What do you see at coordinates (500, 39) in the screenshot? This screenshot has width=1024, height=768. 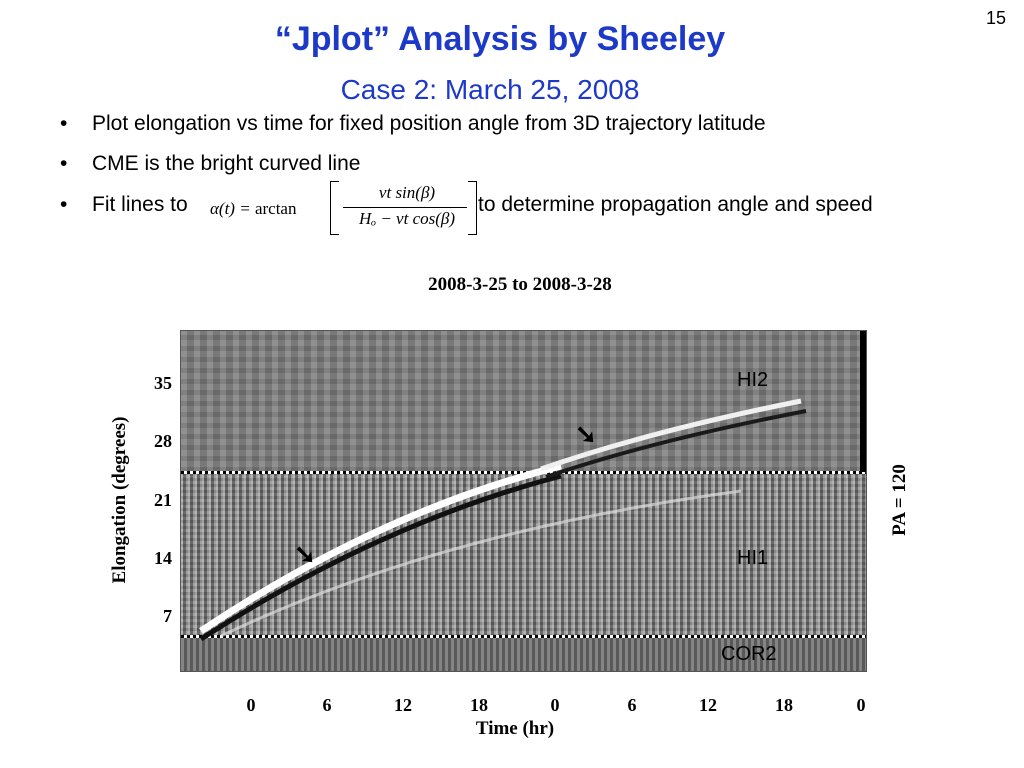 I see `slide-title: “Jplot” Analysis by Sheeley` at bounding box center [500, 39].